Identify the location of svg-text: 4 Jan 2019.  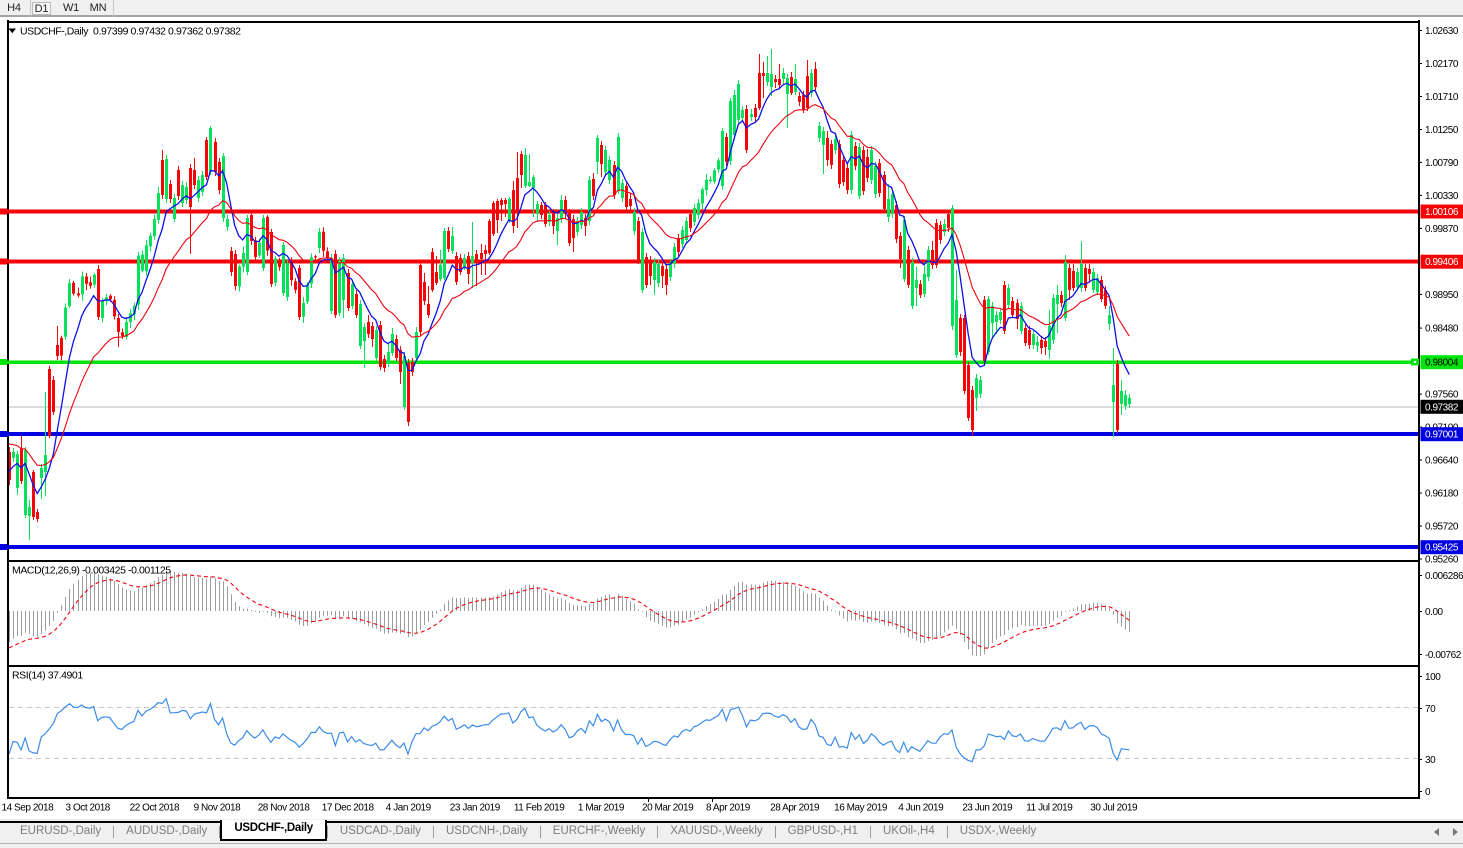
(409, 808).